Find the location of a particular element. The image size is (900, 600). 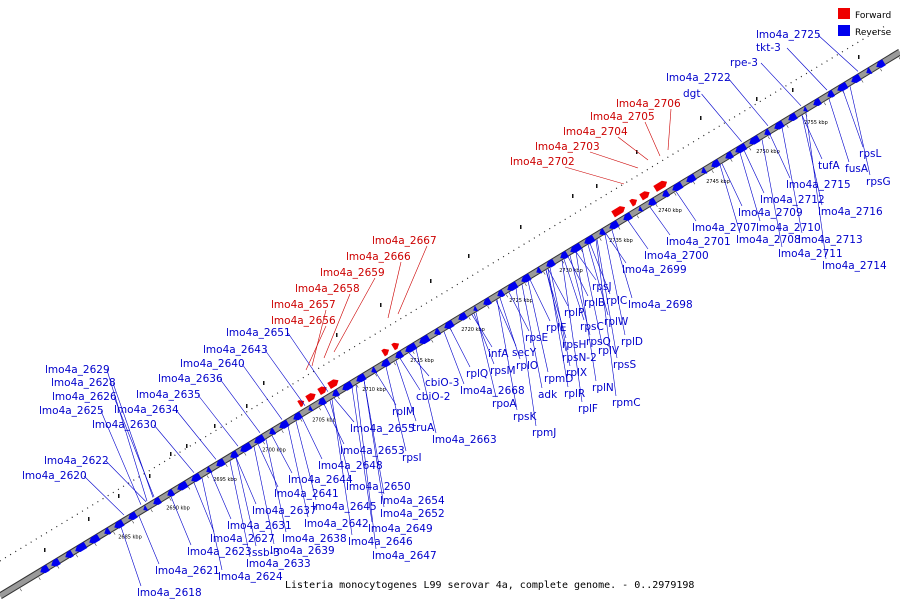

gene-label: lmo4a_2654 is located at coordinates (412, 501).